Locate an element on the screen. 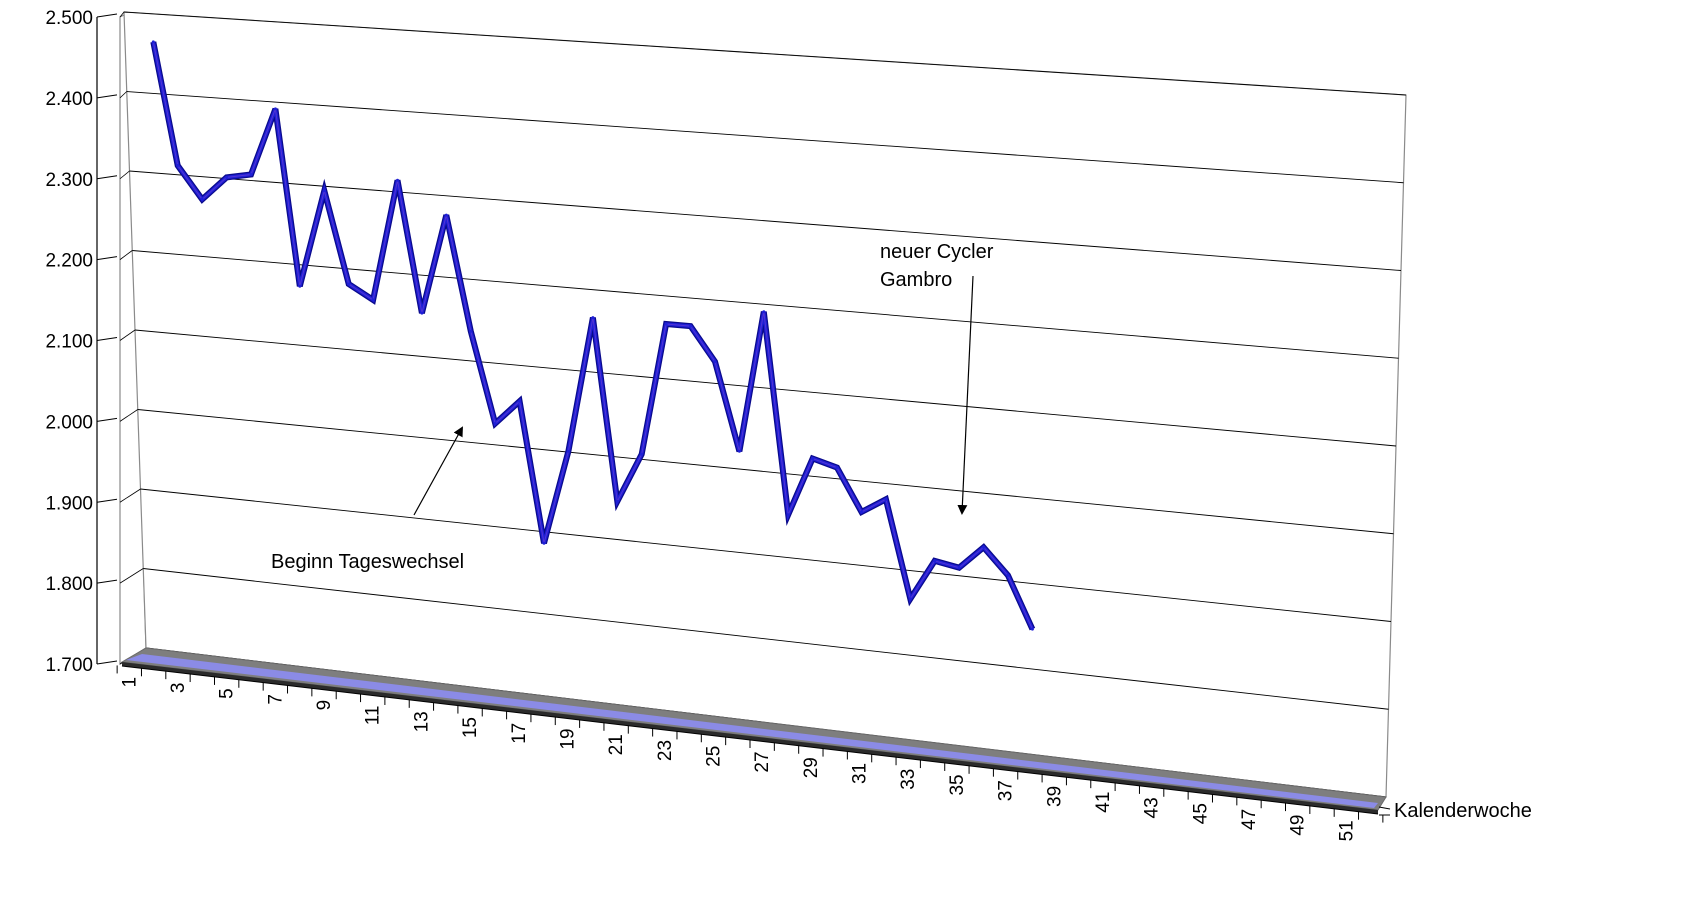 The height and width of the screenshot is (923, 1691). y-tick-label: 2.200 is located at coordinates (69, 261).